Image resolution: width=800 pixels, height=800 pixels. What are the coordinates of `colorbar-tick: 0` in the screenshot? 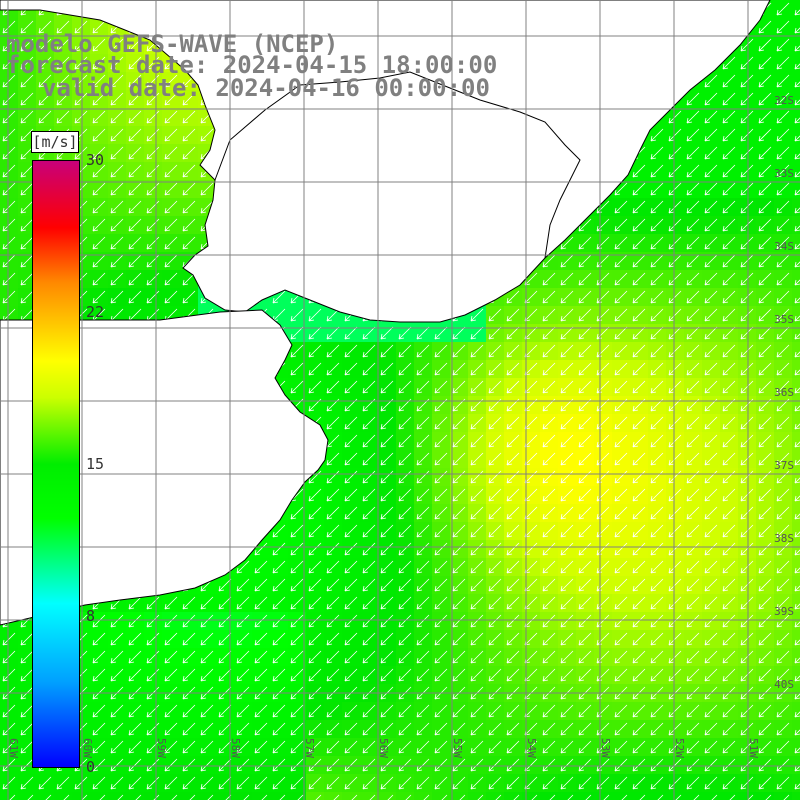 It's located at (91, 767).